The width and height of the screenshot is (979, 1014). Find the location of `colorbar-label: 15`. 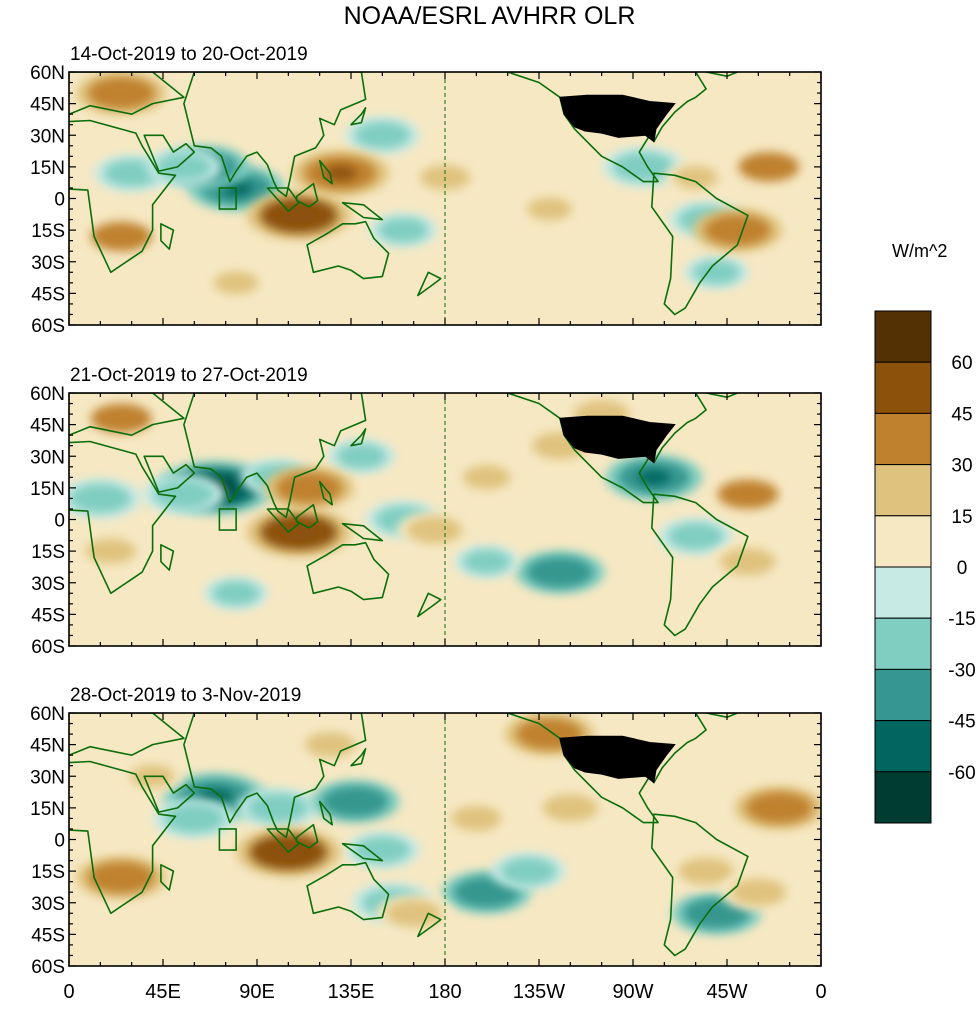

colorbar-label: 15 is located at coordinates (961, 517).